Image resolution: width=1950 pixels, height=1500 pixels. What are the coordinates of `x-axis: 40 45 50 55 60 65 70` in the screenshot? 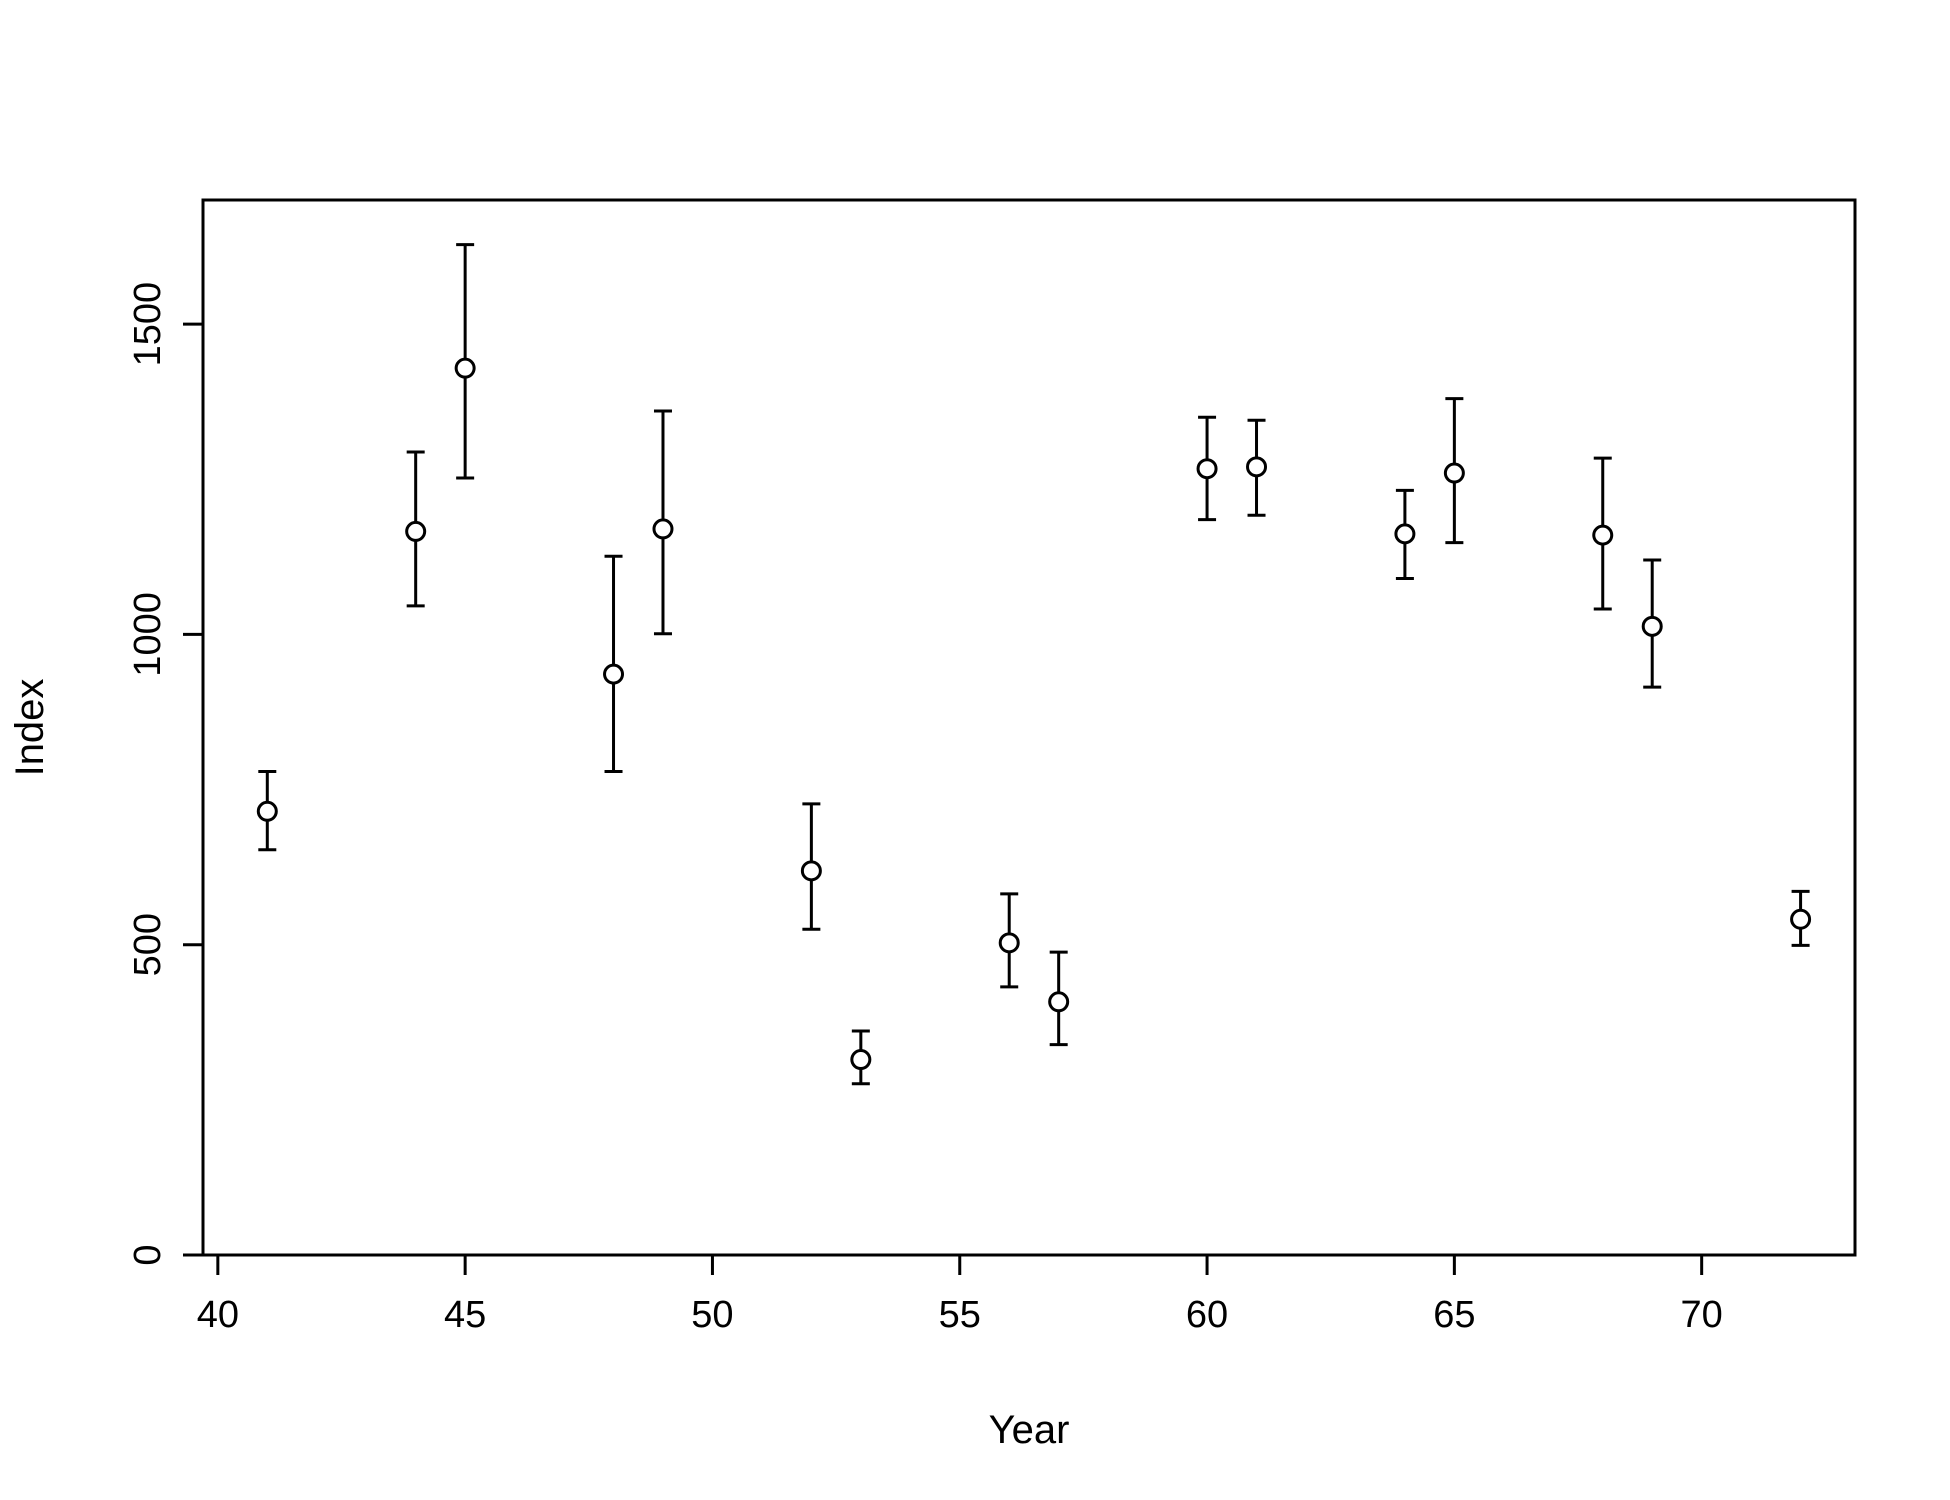 It's located at (960, 1294).